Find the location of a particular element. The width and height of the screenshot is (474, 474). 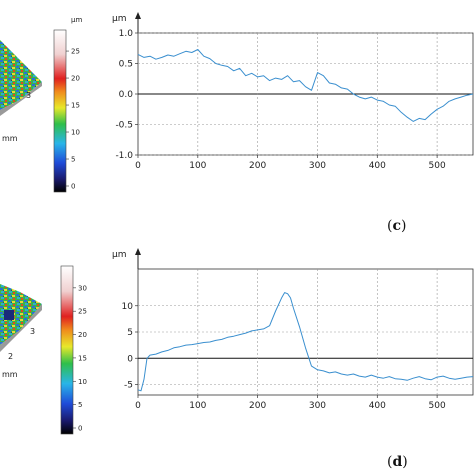

surface-map-d-edge is located at coordinates (21, 328).